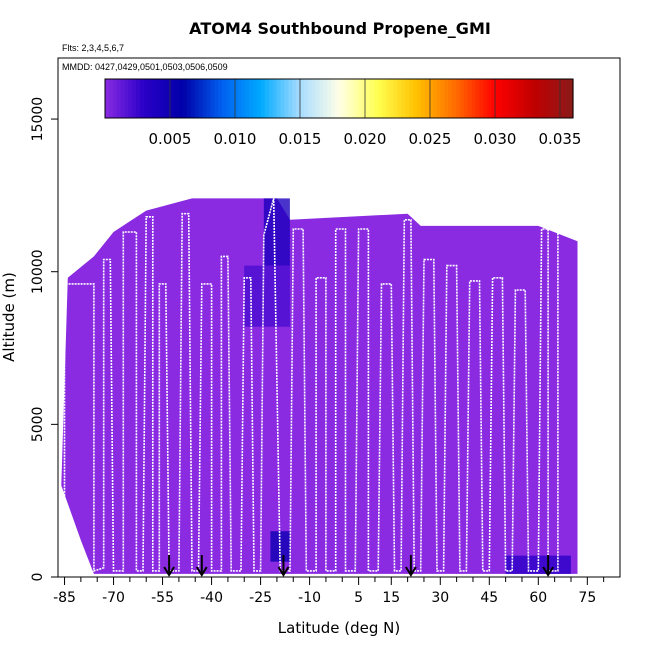 Image resolution: width=650 pixels, height=650 pixels. What do you see at coordinates (170, 139) in the screenshot?
I see `colorbar-tick-label: 0.005` at bounding box center [170, 139].